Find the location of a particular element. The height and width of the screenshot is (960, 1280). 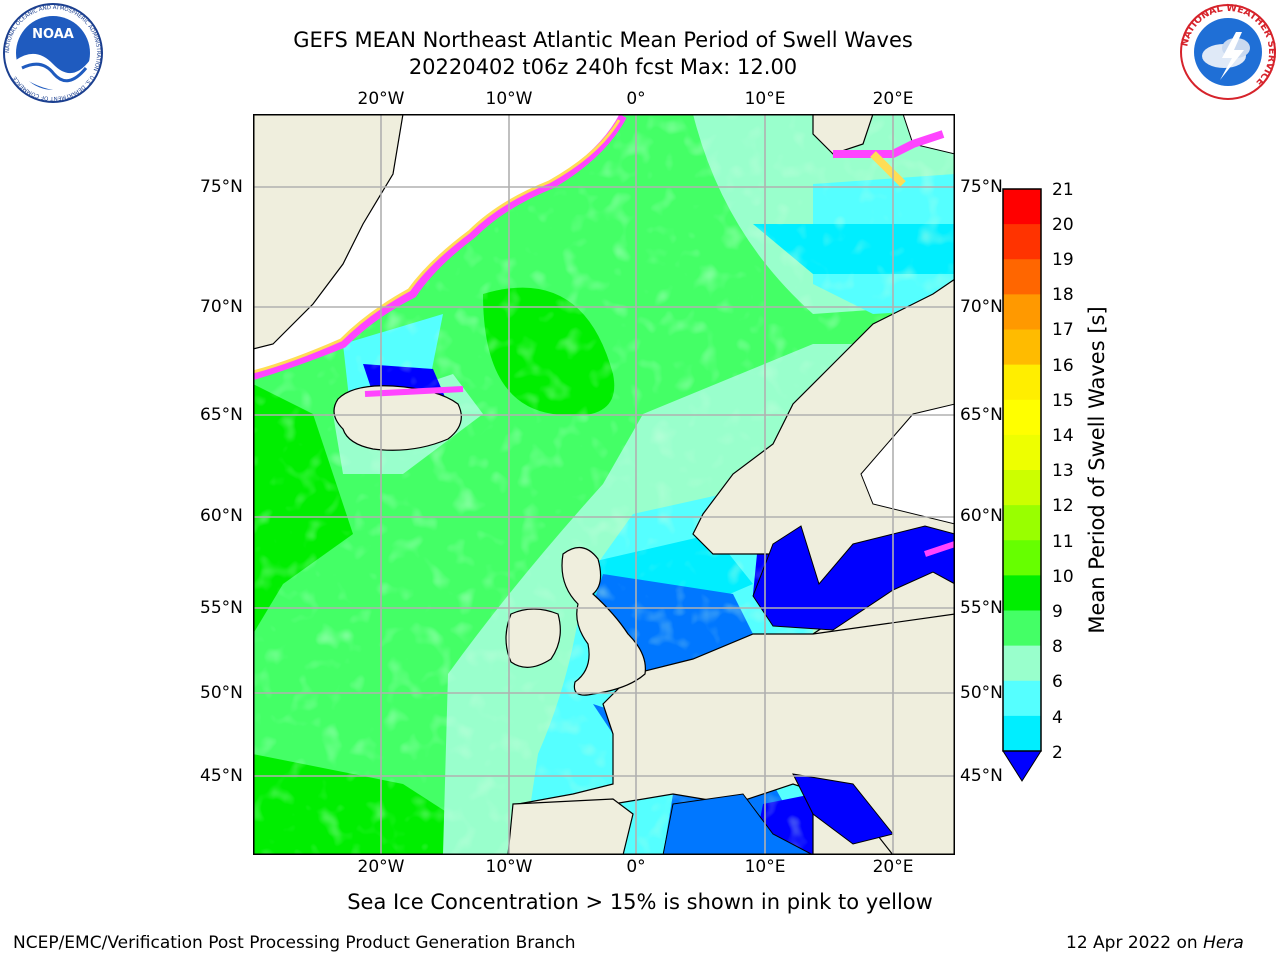

lon-label-top: 20°W is located at coordinates (381, 99).